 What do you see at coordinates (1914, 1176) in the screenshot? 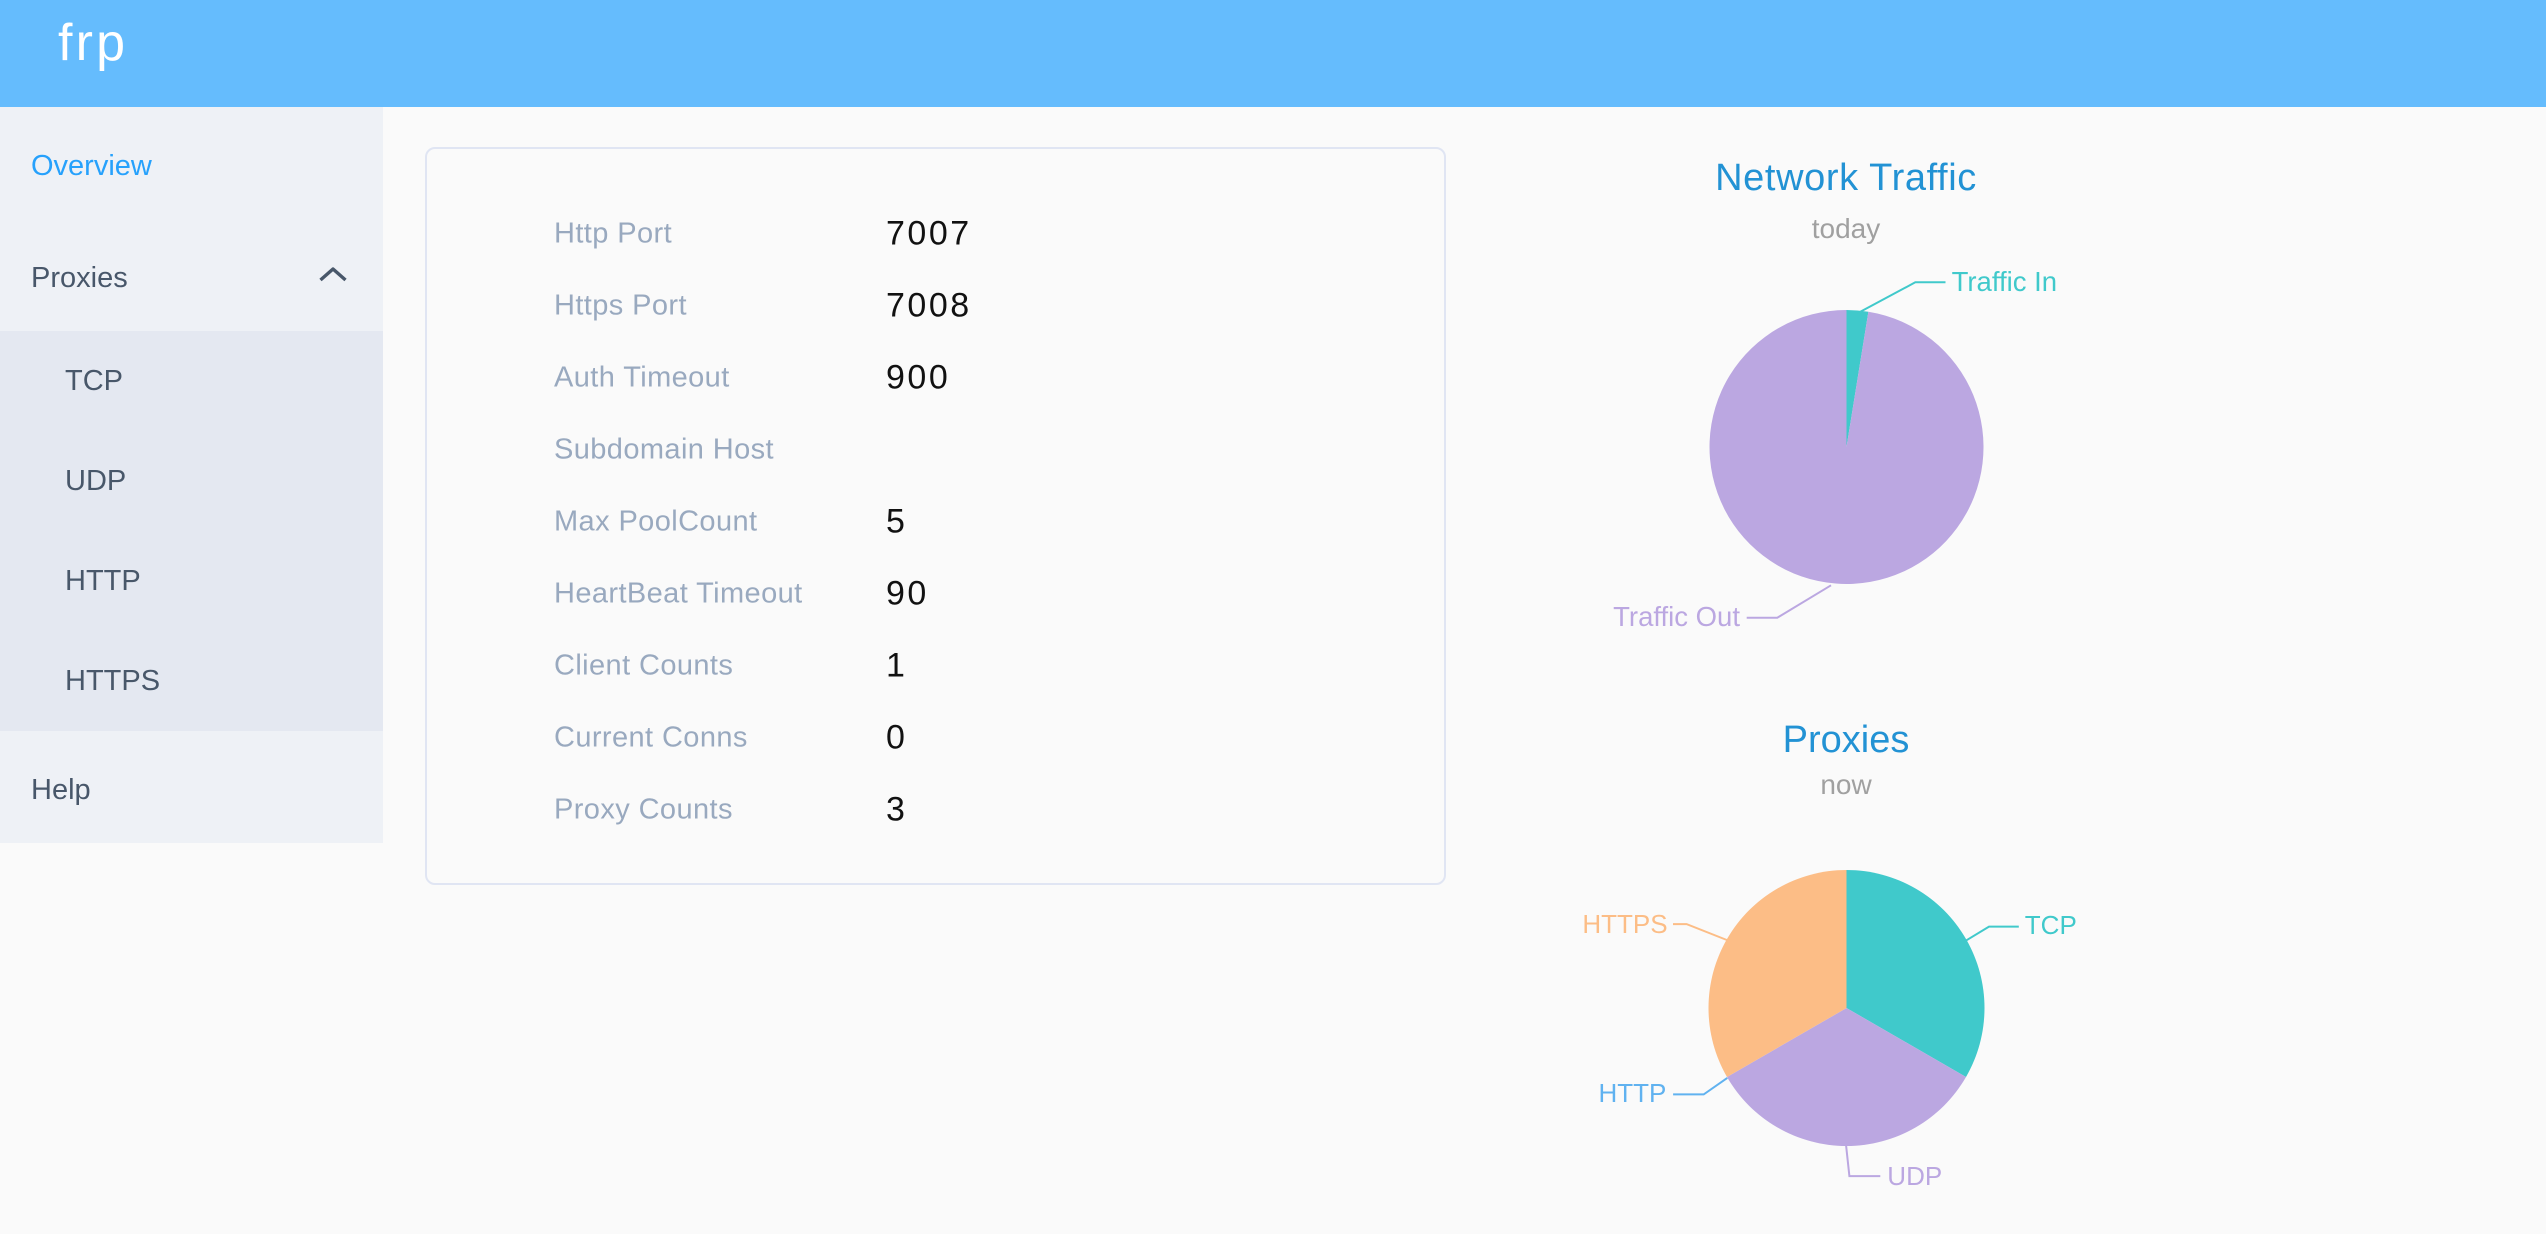
I see `svg-text: UDP` at bounding box center [1914, 1176].